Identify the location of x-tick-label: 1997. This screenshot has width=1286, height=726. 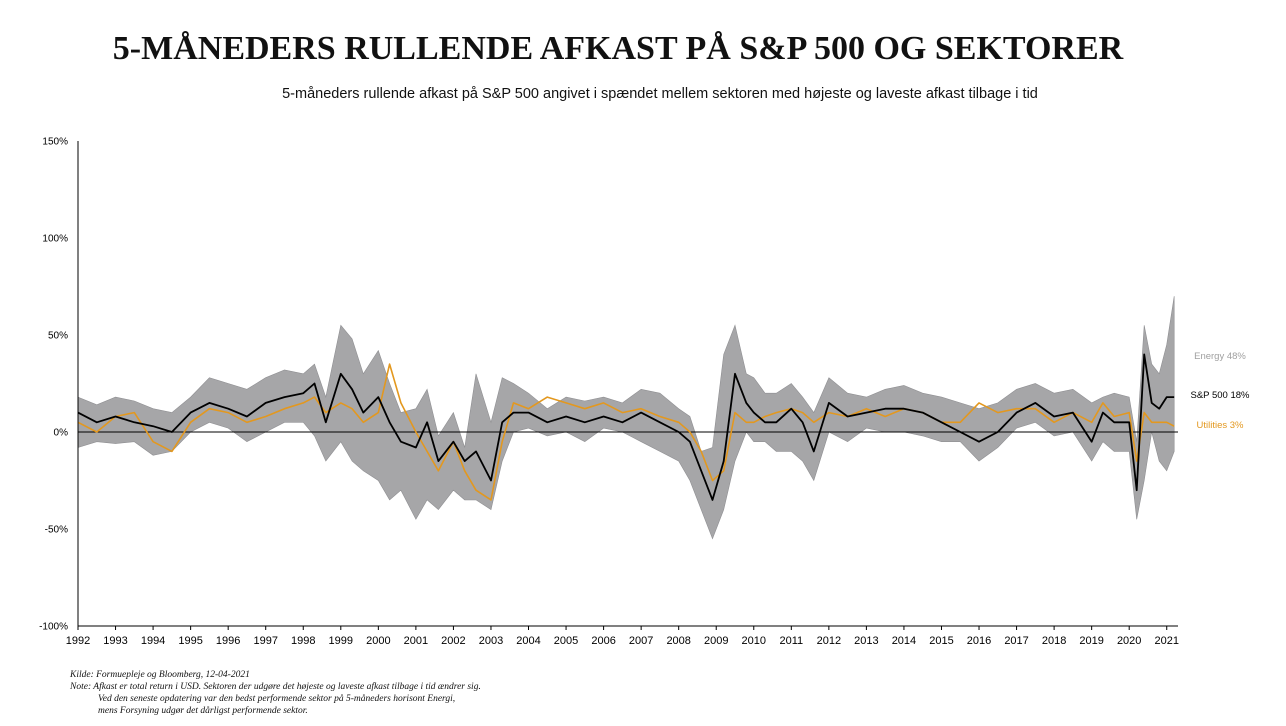
(265, 641).